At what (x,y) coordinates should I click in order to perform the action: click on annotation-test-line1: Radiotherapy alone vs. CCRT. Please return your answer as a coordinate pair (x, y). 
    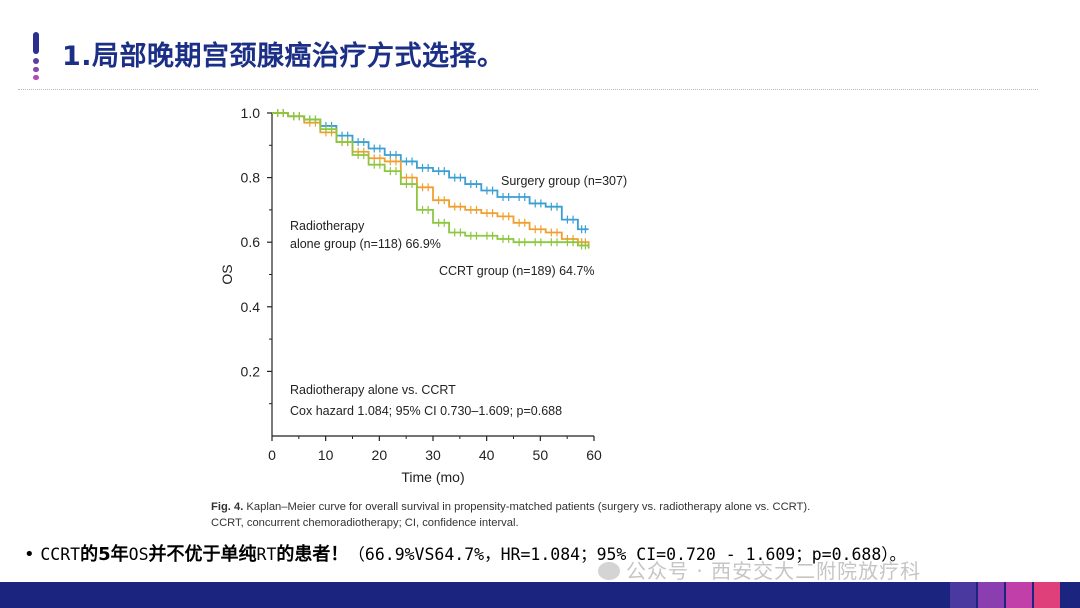
    Looking at the image, I should click on (373, 390).